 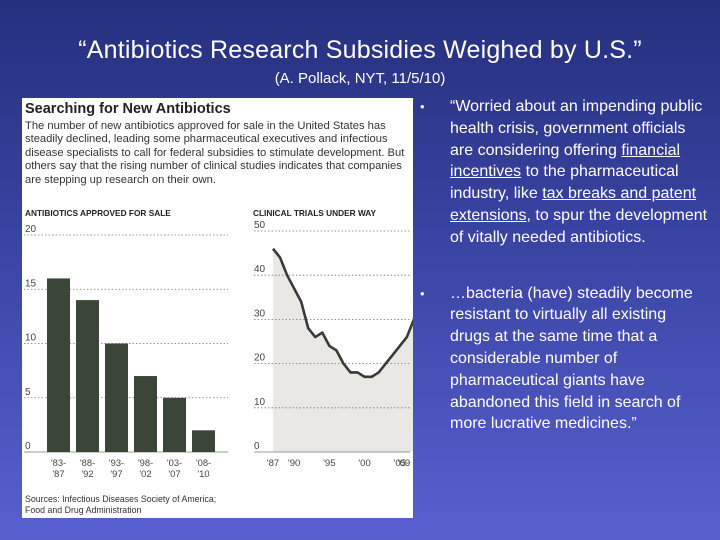 I want to click on bar-chart-title: ANTIBIOTICS APPROVED FOR SALE, so click(x=98, y=213).